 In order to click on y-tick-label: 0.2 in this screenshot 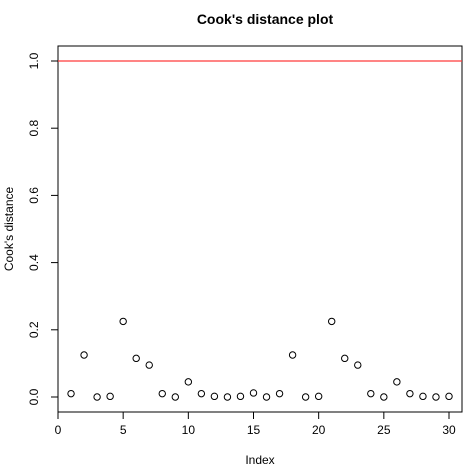, I will do `click(34, 329)`.